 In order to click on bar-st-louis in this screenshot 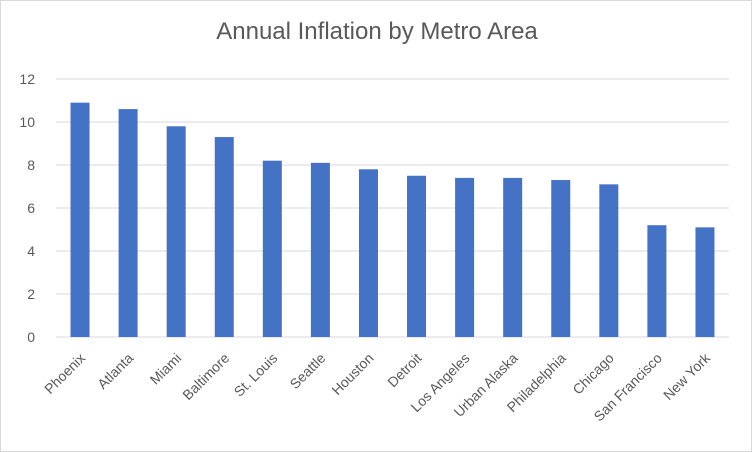, I will do `click(272, 248)`.